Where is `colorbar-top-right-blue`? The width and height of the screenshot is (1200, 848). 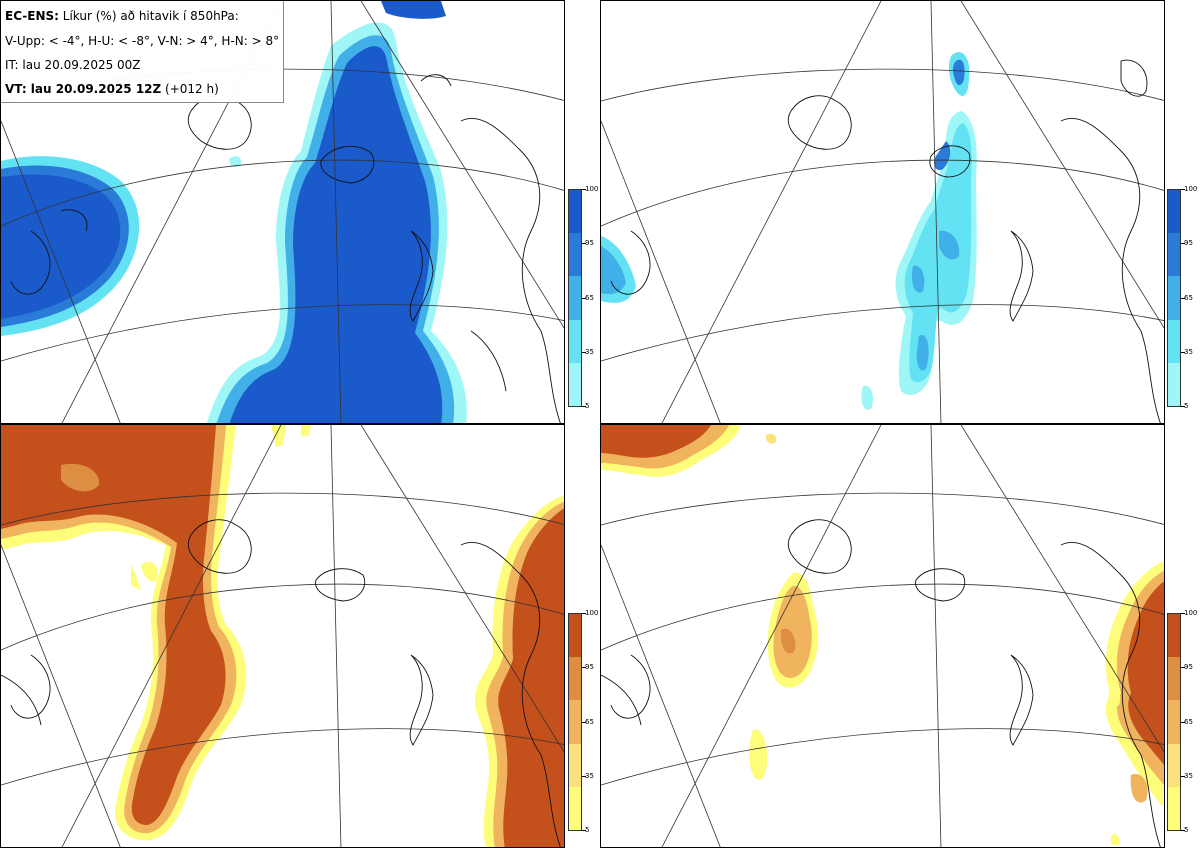 colorbar-top-right-blue is located at coordinates (1174, 298).